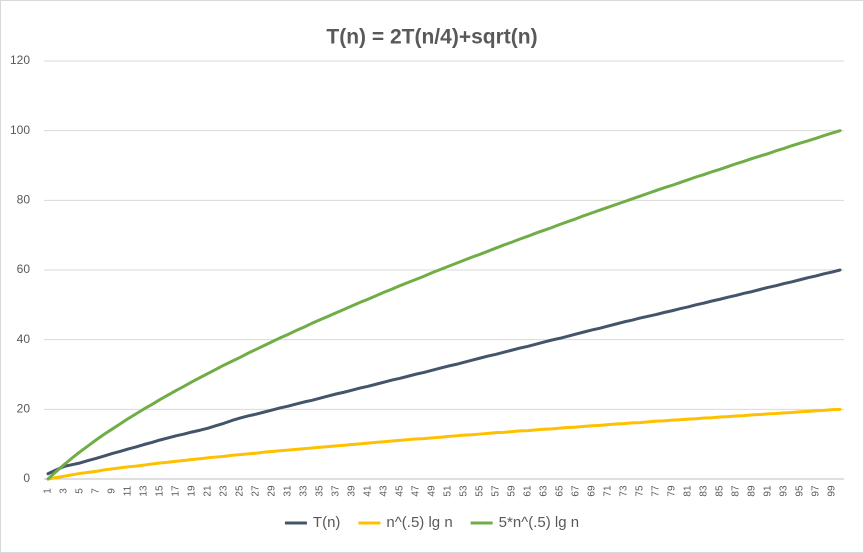 The width and height of the screenshot is (864, 553). Describe the element at coordinates (64, 491) in the screenshot. I see `x-tick-label: 3` at that location.